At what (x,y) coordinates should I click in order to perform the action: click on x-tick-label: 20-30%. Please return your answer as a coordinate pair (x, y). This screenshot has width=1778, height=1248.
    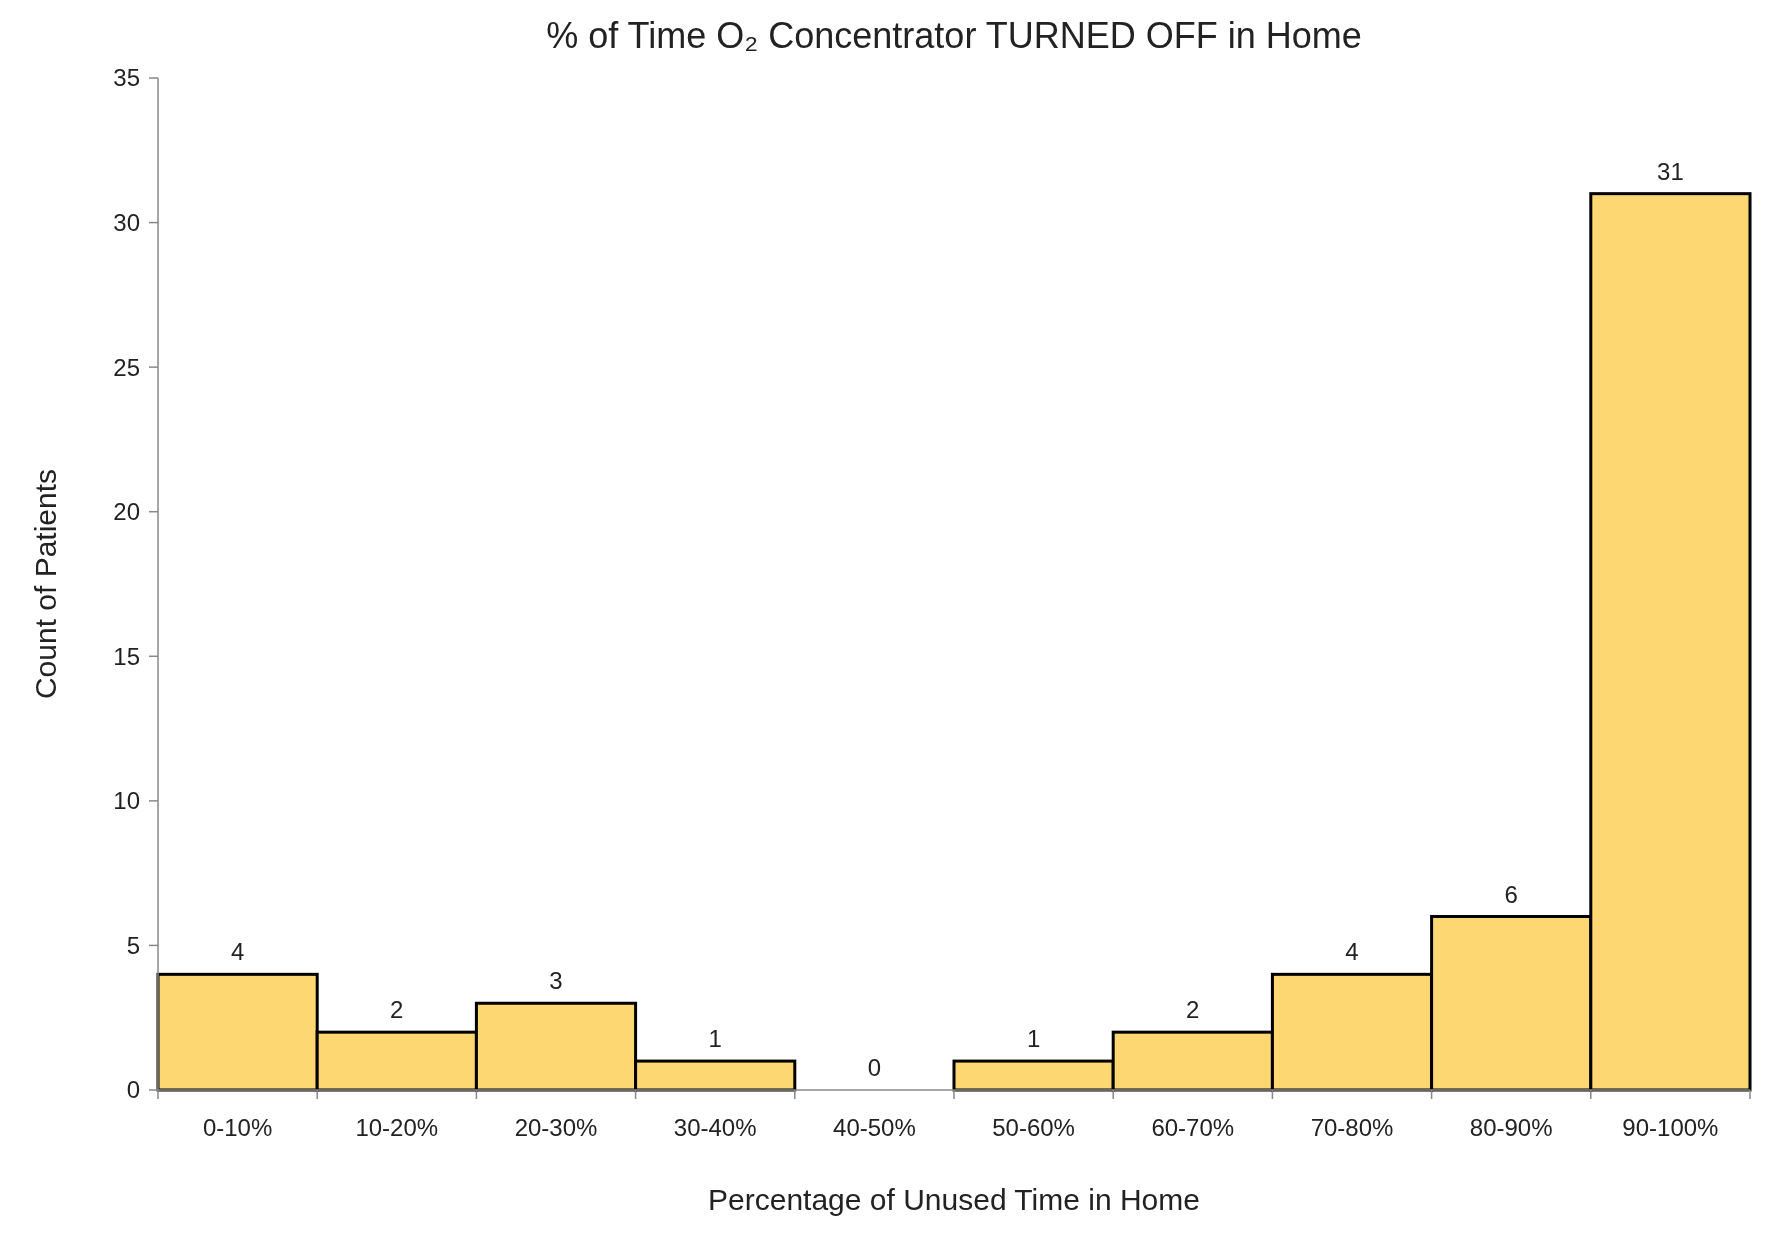
    Looking at the image, I should click on (556, 1127).